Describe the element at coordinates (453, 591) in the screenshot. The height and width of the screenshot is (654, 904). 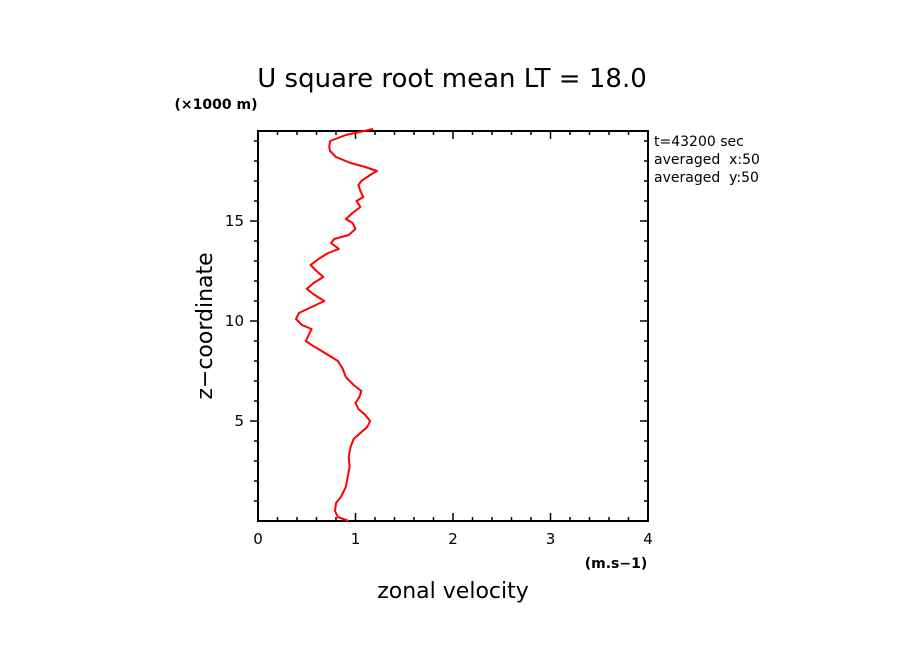
I see `x-axis-label: zonal velocity` at that location.